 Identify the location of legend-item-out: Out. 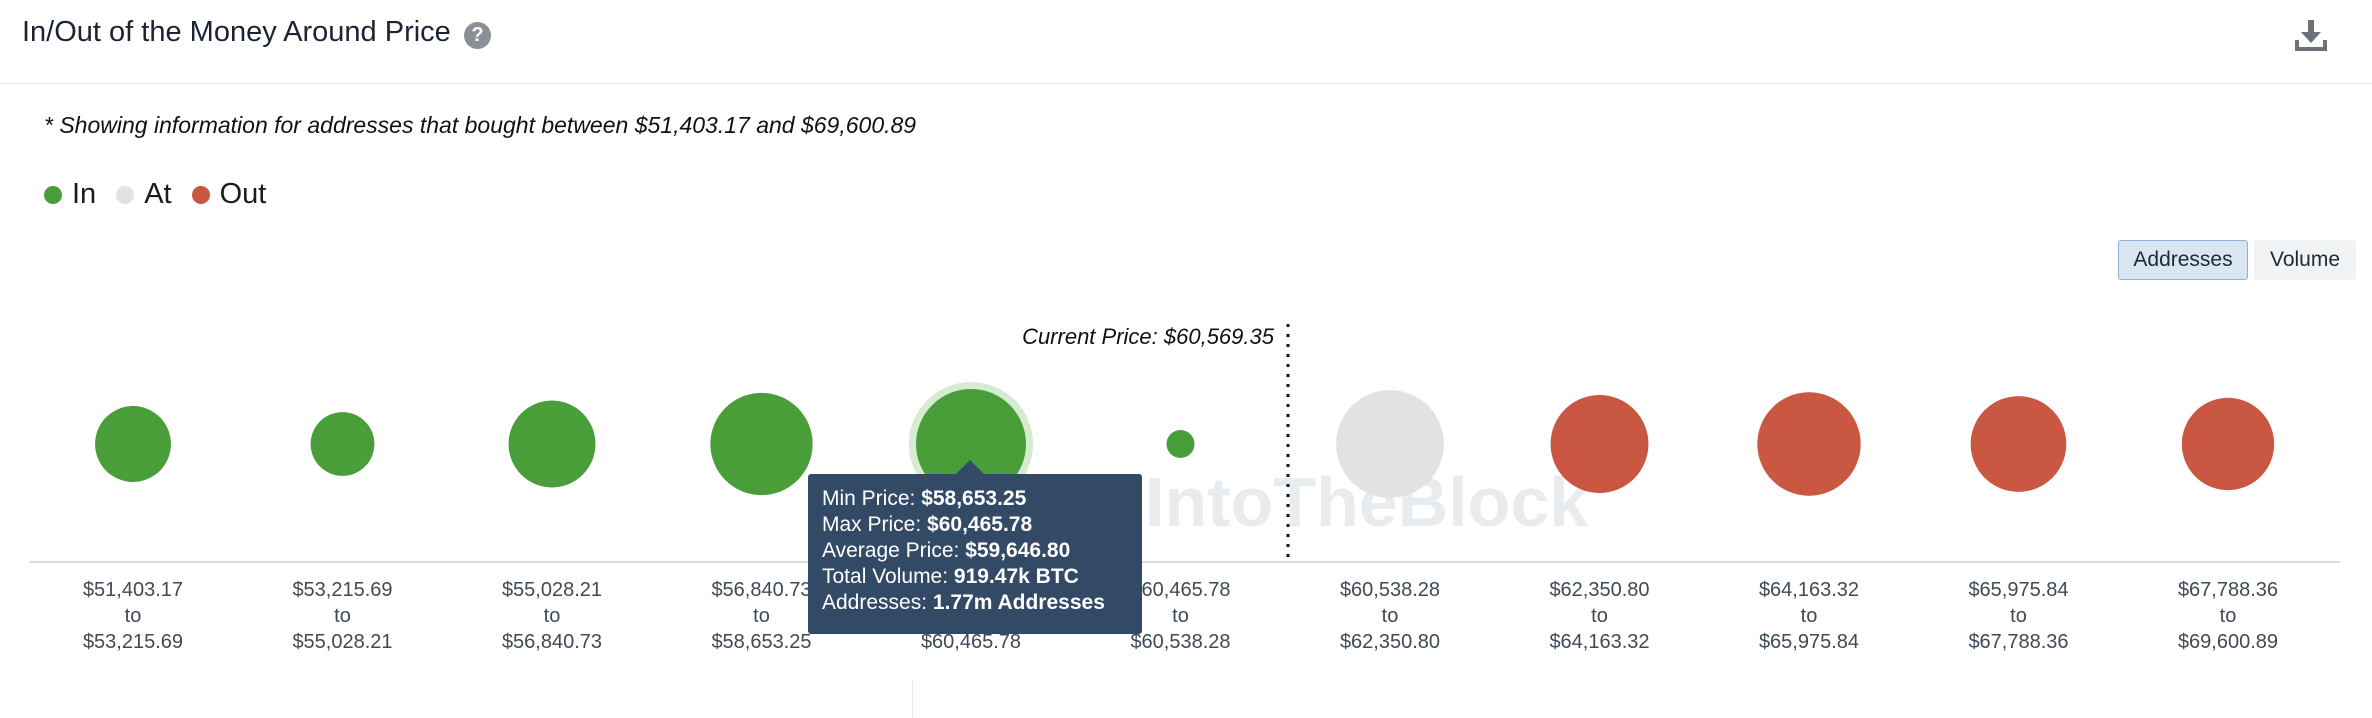
(229, 194).